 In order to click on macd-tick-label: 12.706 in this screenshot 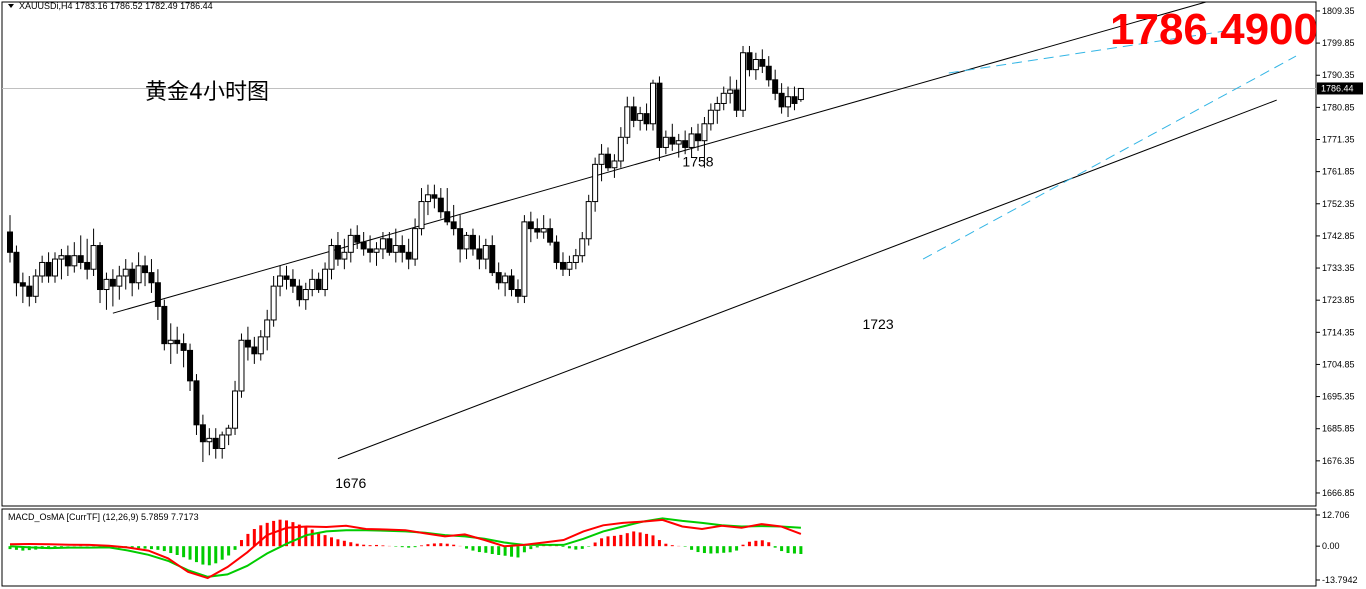, I will do `click(1336, 515)`.